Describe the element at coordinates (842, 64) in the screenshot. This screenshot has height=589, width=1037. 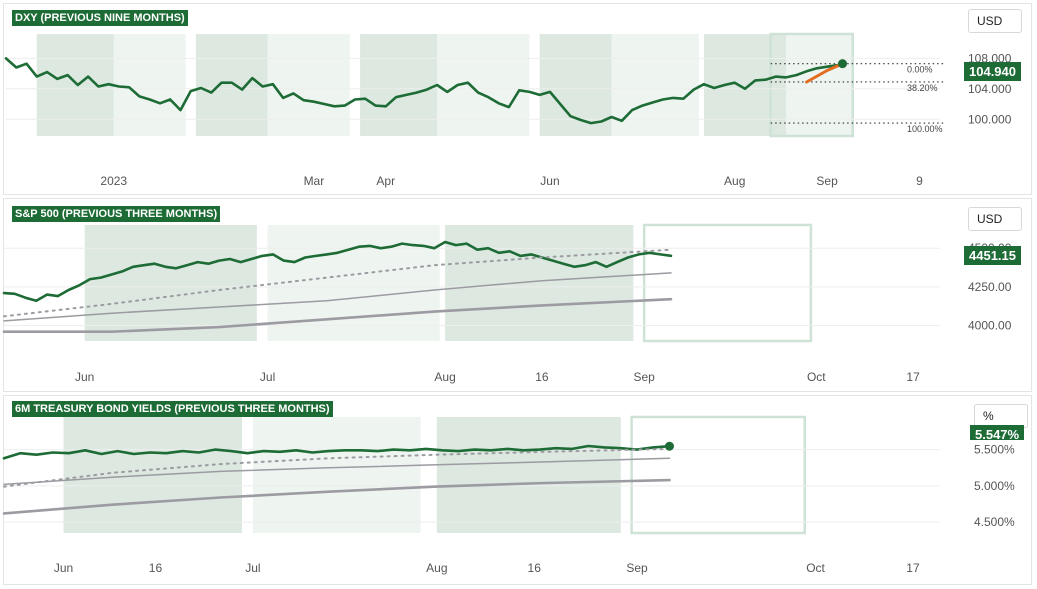
I see `dxy-last-point-marker` at that location.